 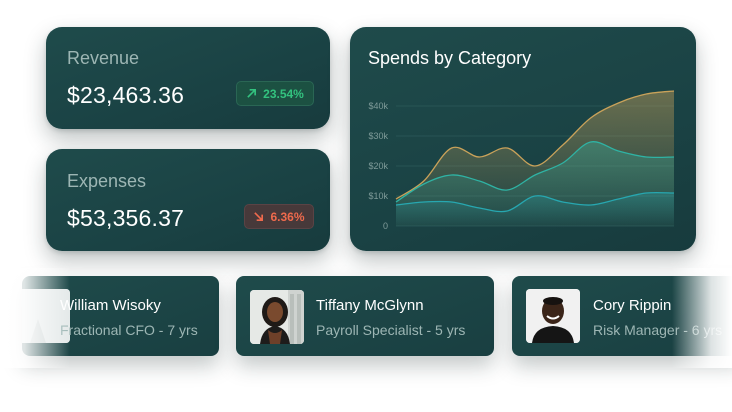 What do you see at coordinates (283, 93) in the screenshot?
I see `revenue-change-value: 23.54%` at bounding box center [283, 93].